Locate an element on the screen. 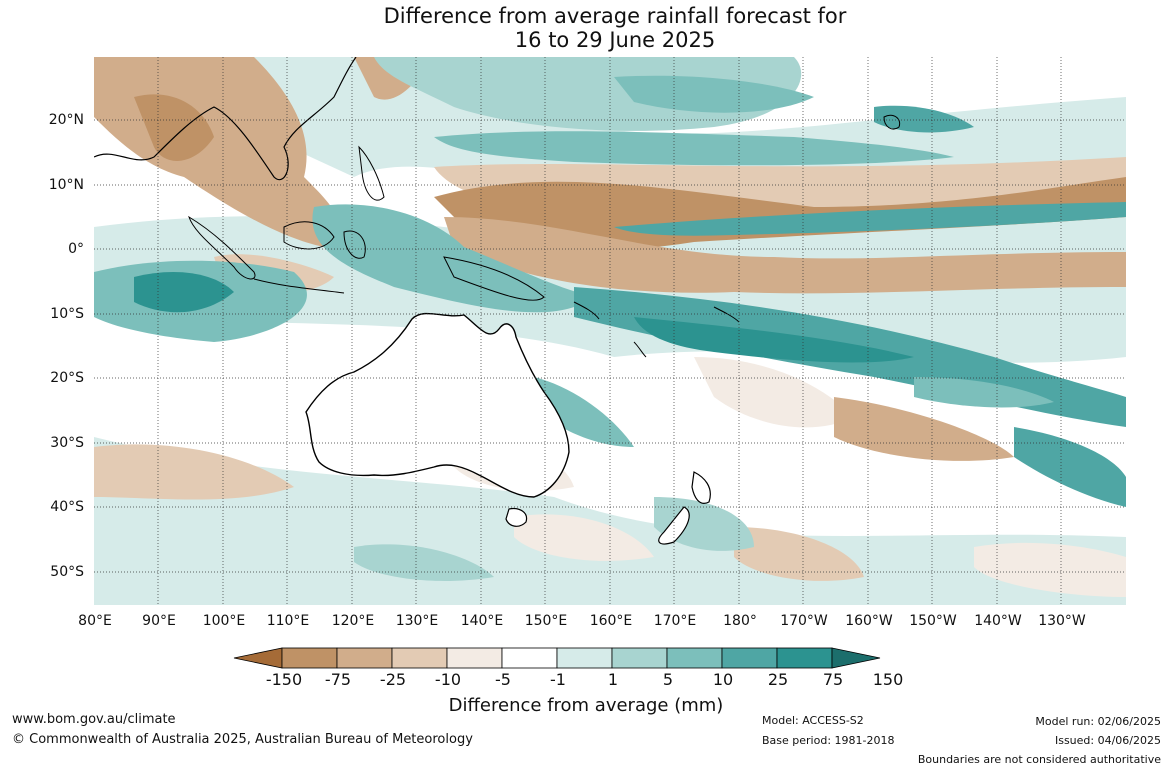 The width and height of the screenshot is (1173, 770). legend-colorbar is located at coordinates (557, 658).